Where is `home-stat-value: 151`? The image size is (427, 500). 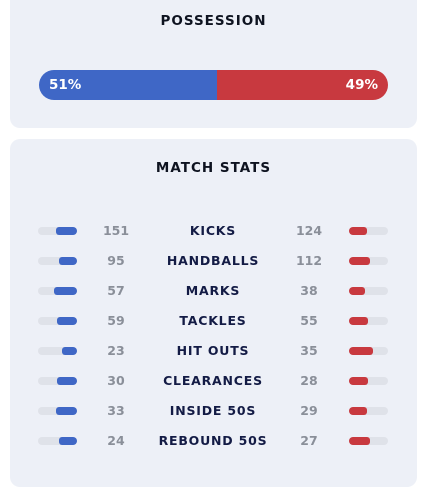
home-stat-value: 151 is located at coordinates (116, 230).